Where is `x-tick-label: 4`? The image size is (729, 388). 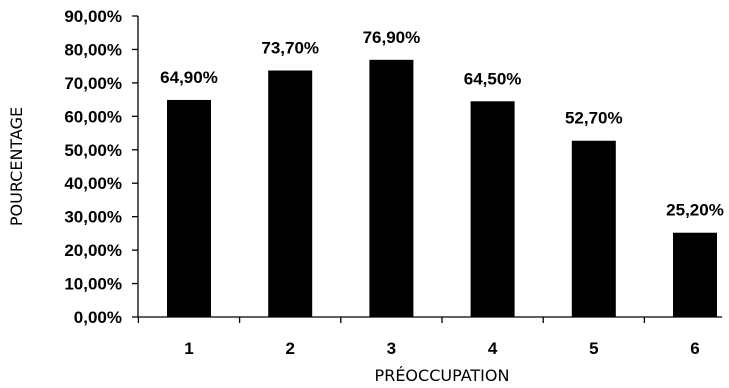
x-tick-label: 4 is located at coordinates (493, 348).